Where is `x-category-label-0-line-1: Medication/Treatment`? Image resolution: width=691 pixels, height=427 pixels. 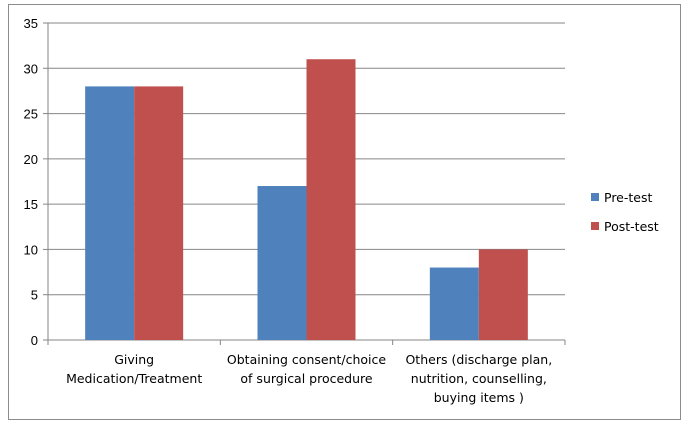
x-category-label-0-line-1: Medication/Treatment is located at coordinates (134, 378).